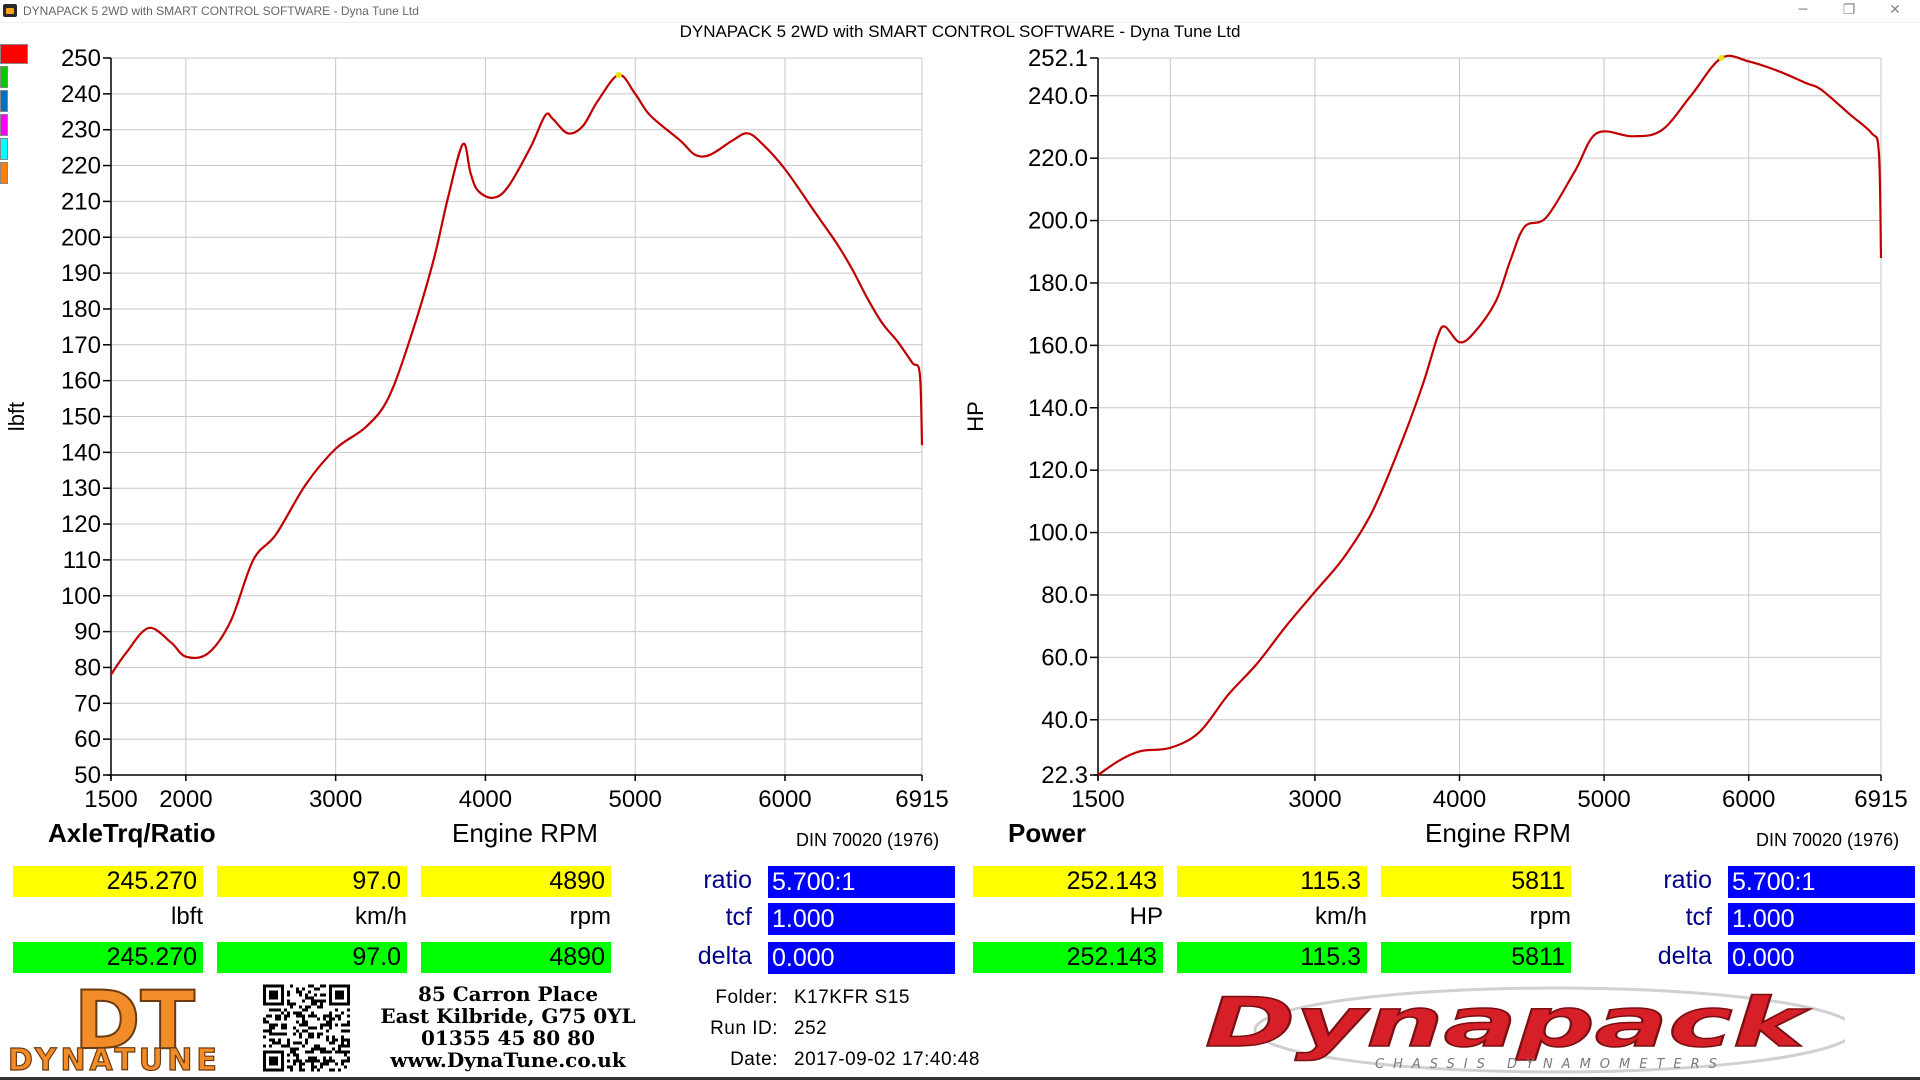 This screenshot has width=1920, height=1080. What do you see at coordinates (87, 667) in the screenshot?
I see `y-tick-label: 80` at bounding box center [87, 667].